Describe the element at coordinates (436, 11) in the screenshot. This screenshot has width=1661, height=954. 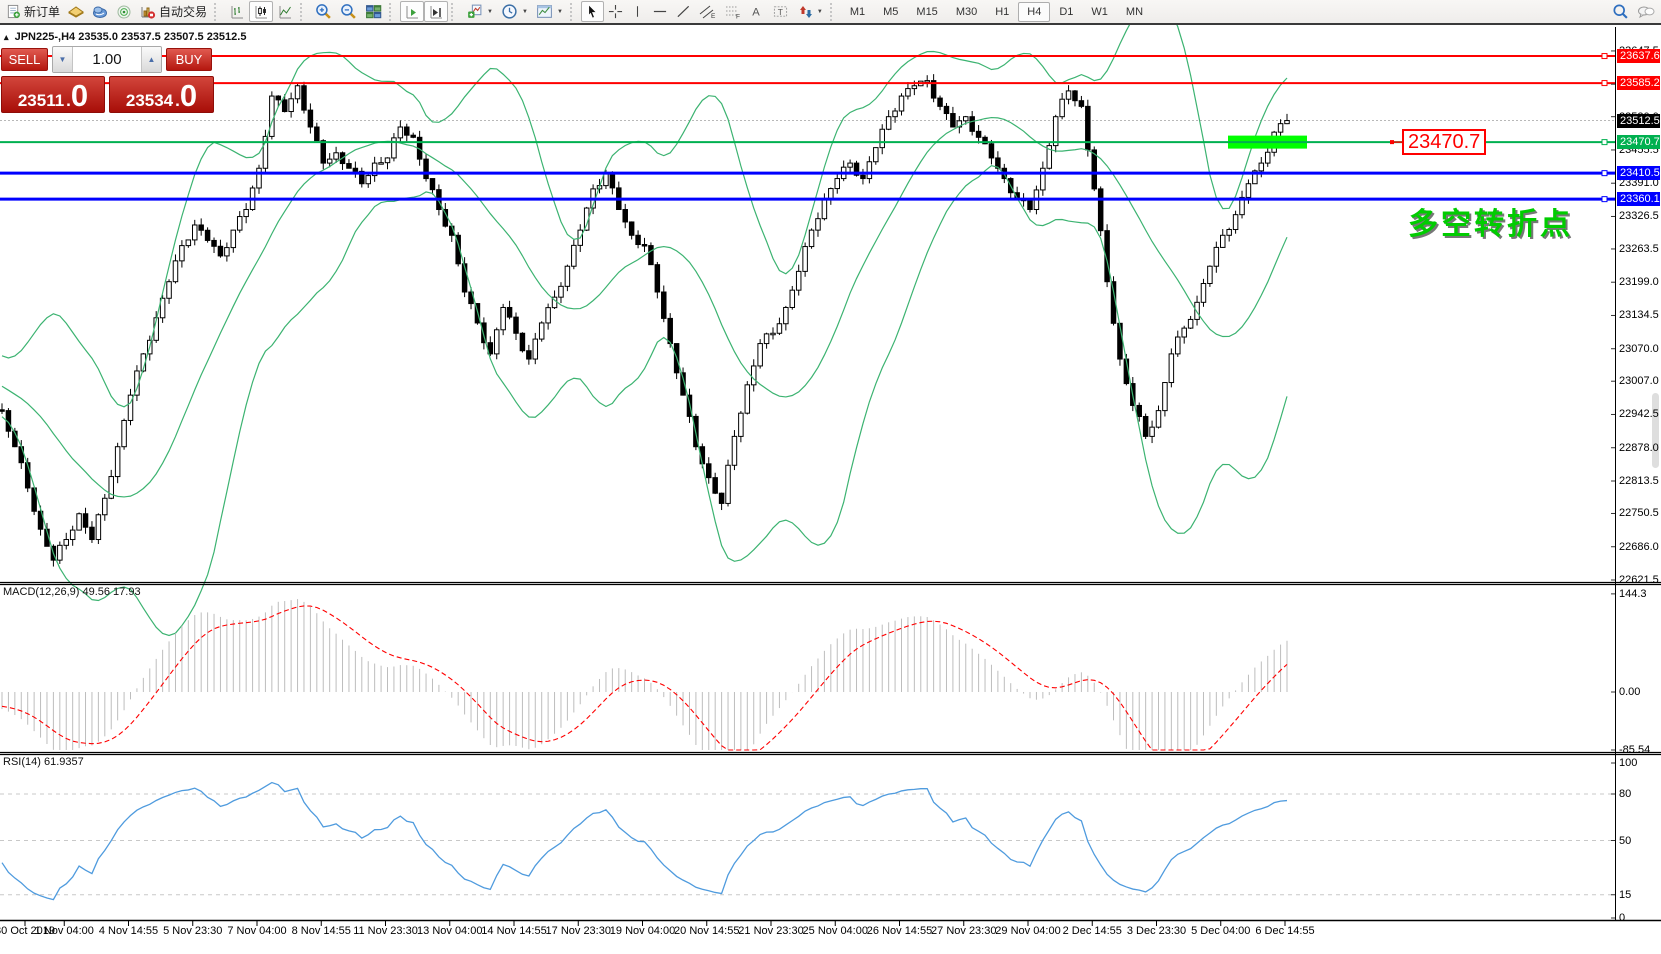
I see `chart-shift-button` at that location.